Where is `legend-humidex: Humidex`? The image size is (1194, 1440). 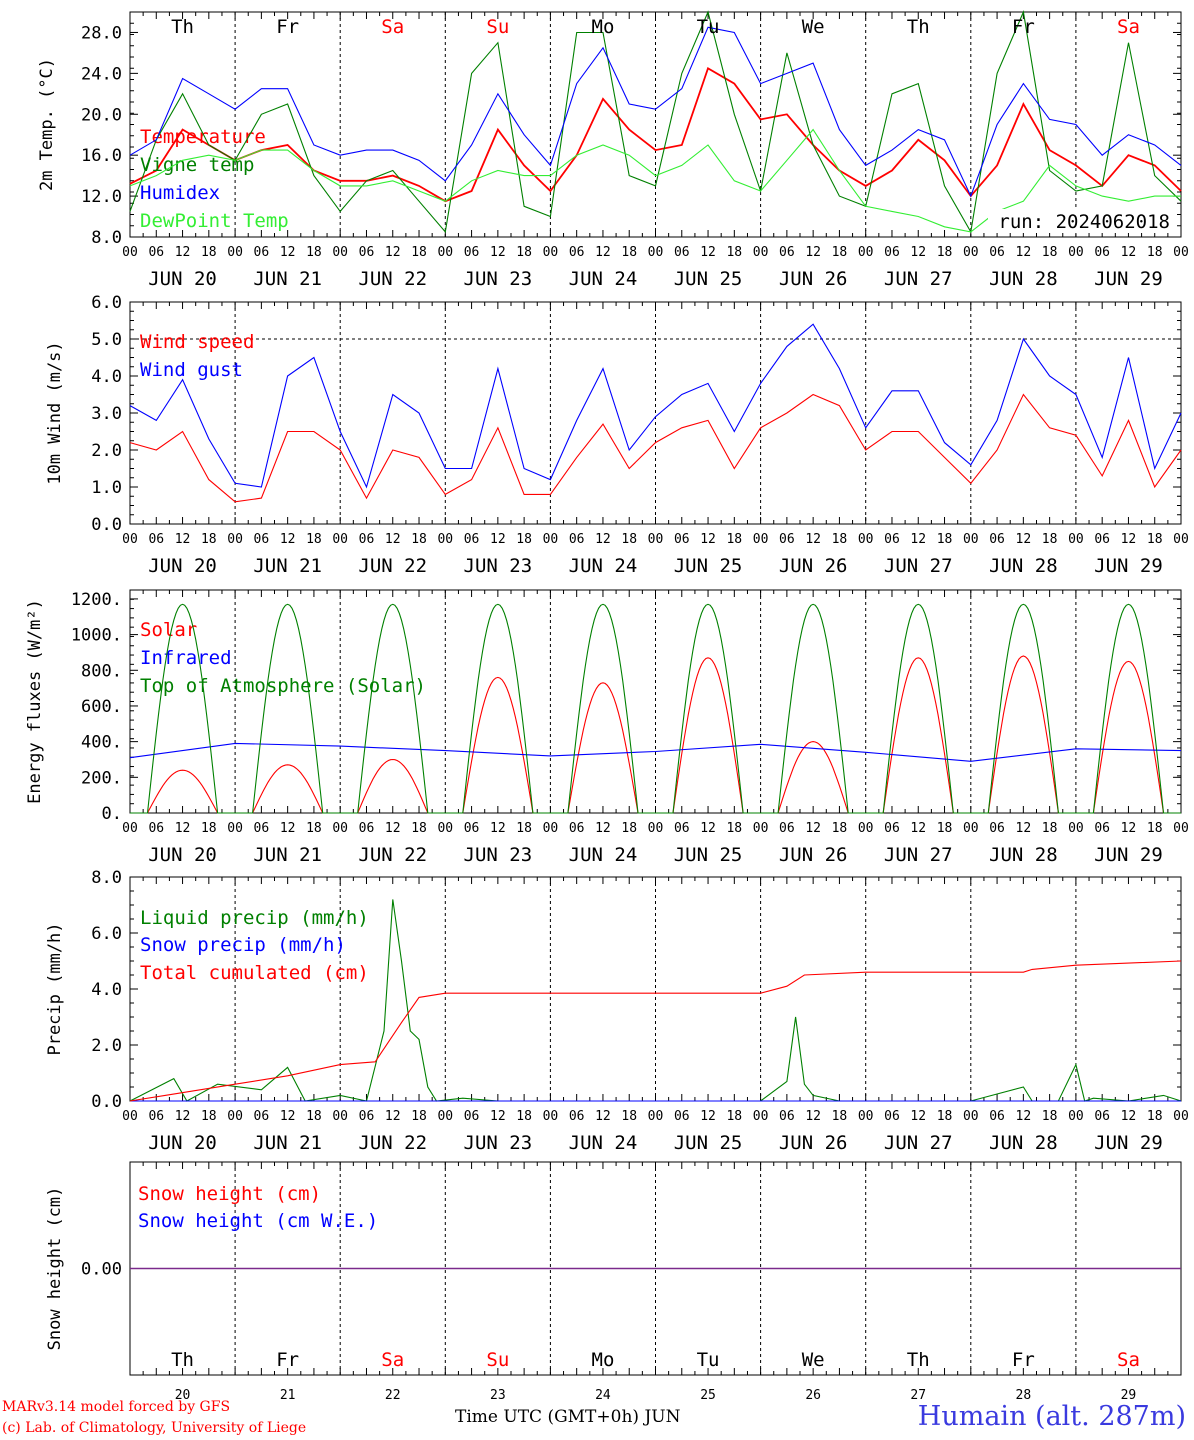
legend-humidex: Humidex is located at coordinates (180, 193).